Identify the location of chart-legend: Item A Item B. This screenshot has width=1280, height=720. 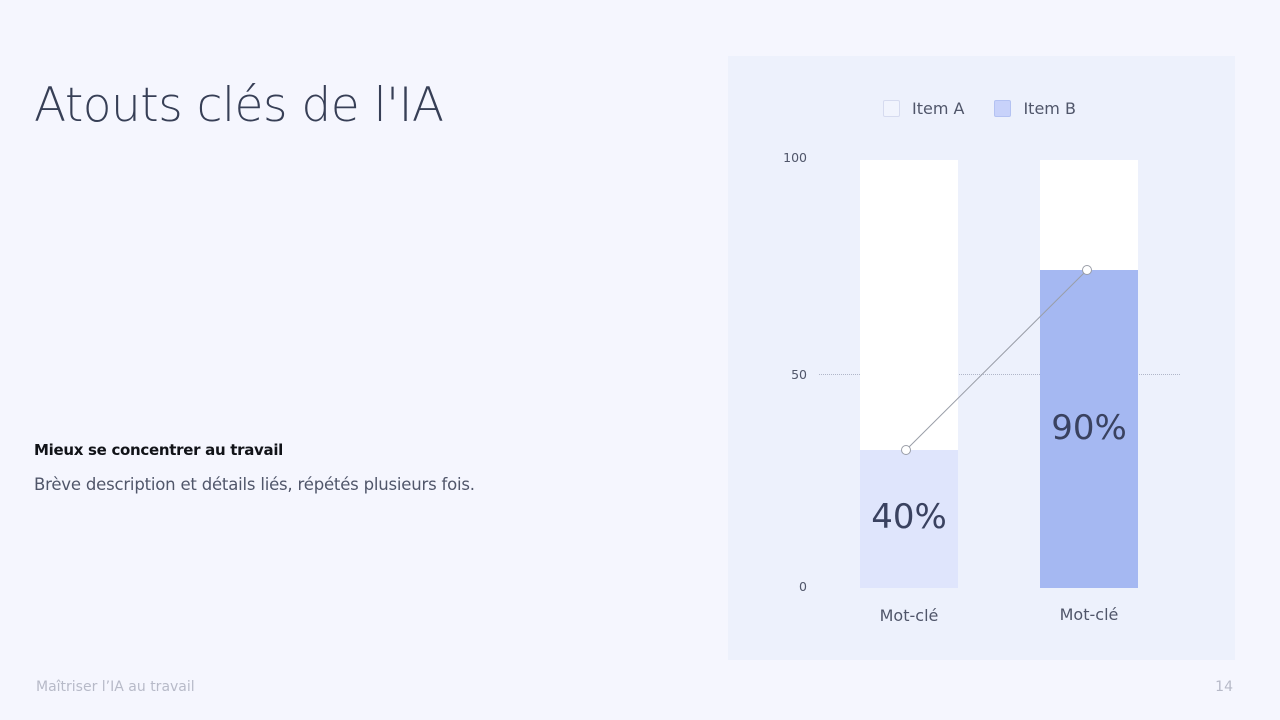
(994, 108).